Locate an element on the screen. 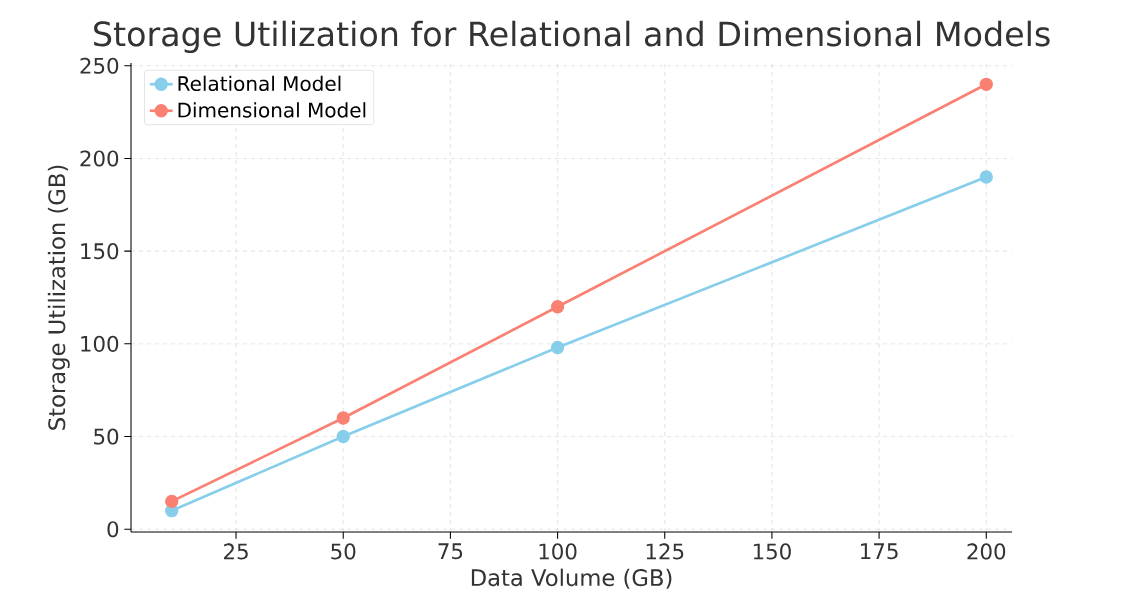  legend-label: Dimensional Model is located at coordinates (272, 110).